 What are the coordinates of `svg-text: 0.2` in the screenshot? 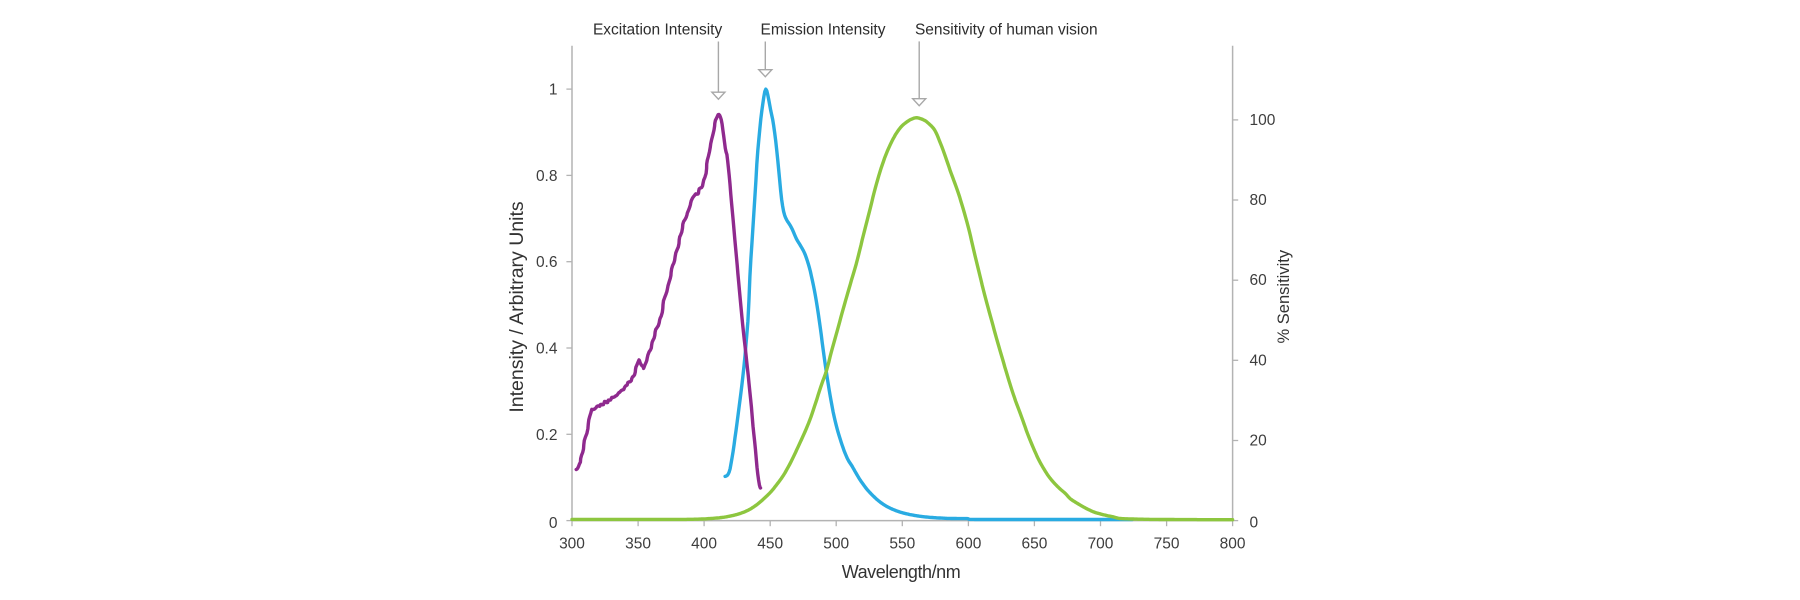 It's located at (547, 435).